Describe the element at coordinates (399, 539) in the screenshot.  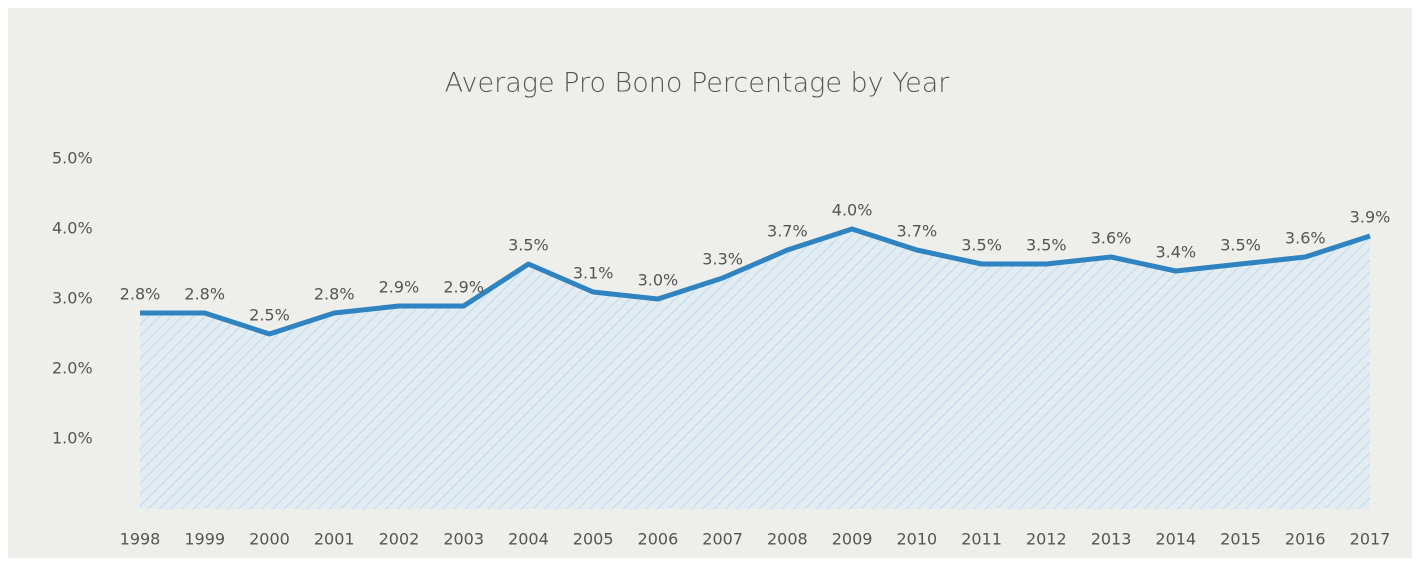
I see `x-tick-label: 2002` at that location.